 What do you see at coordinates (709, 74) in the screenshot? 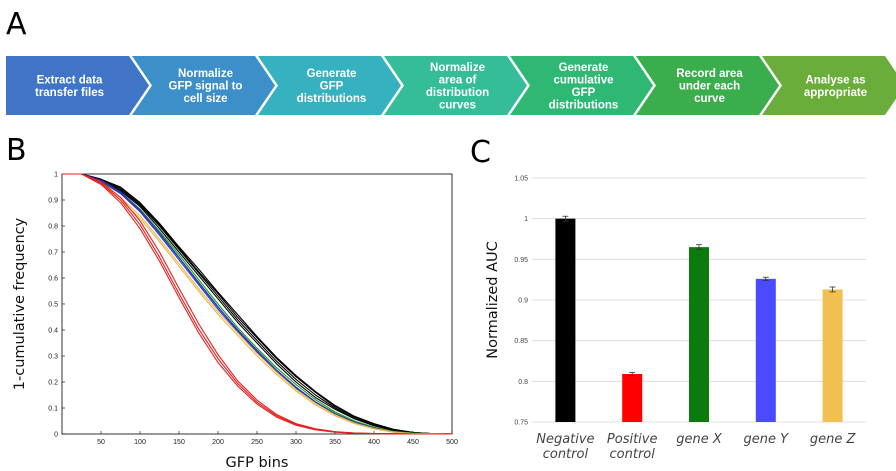
I see `workflow-step-label: Record area` at bounding box center [709, 74].